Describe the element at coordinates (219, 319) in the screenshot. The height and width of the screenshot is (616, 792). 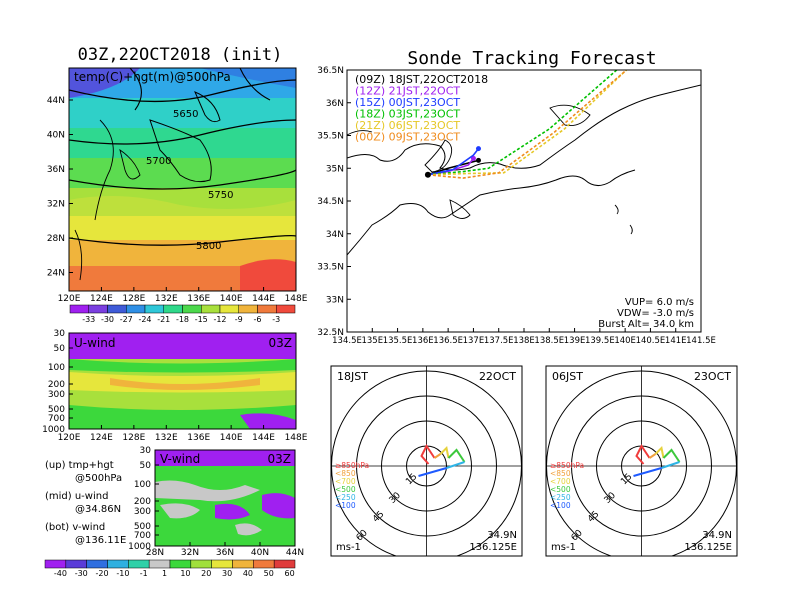
I see `colorbar-label: -12` at that location.